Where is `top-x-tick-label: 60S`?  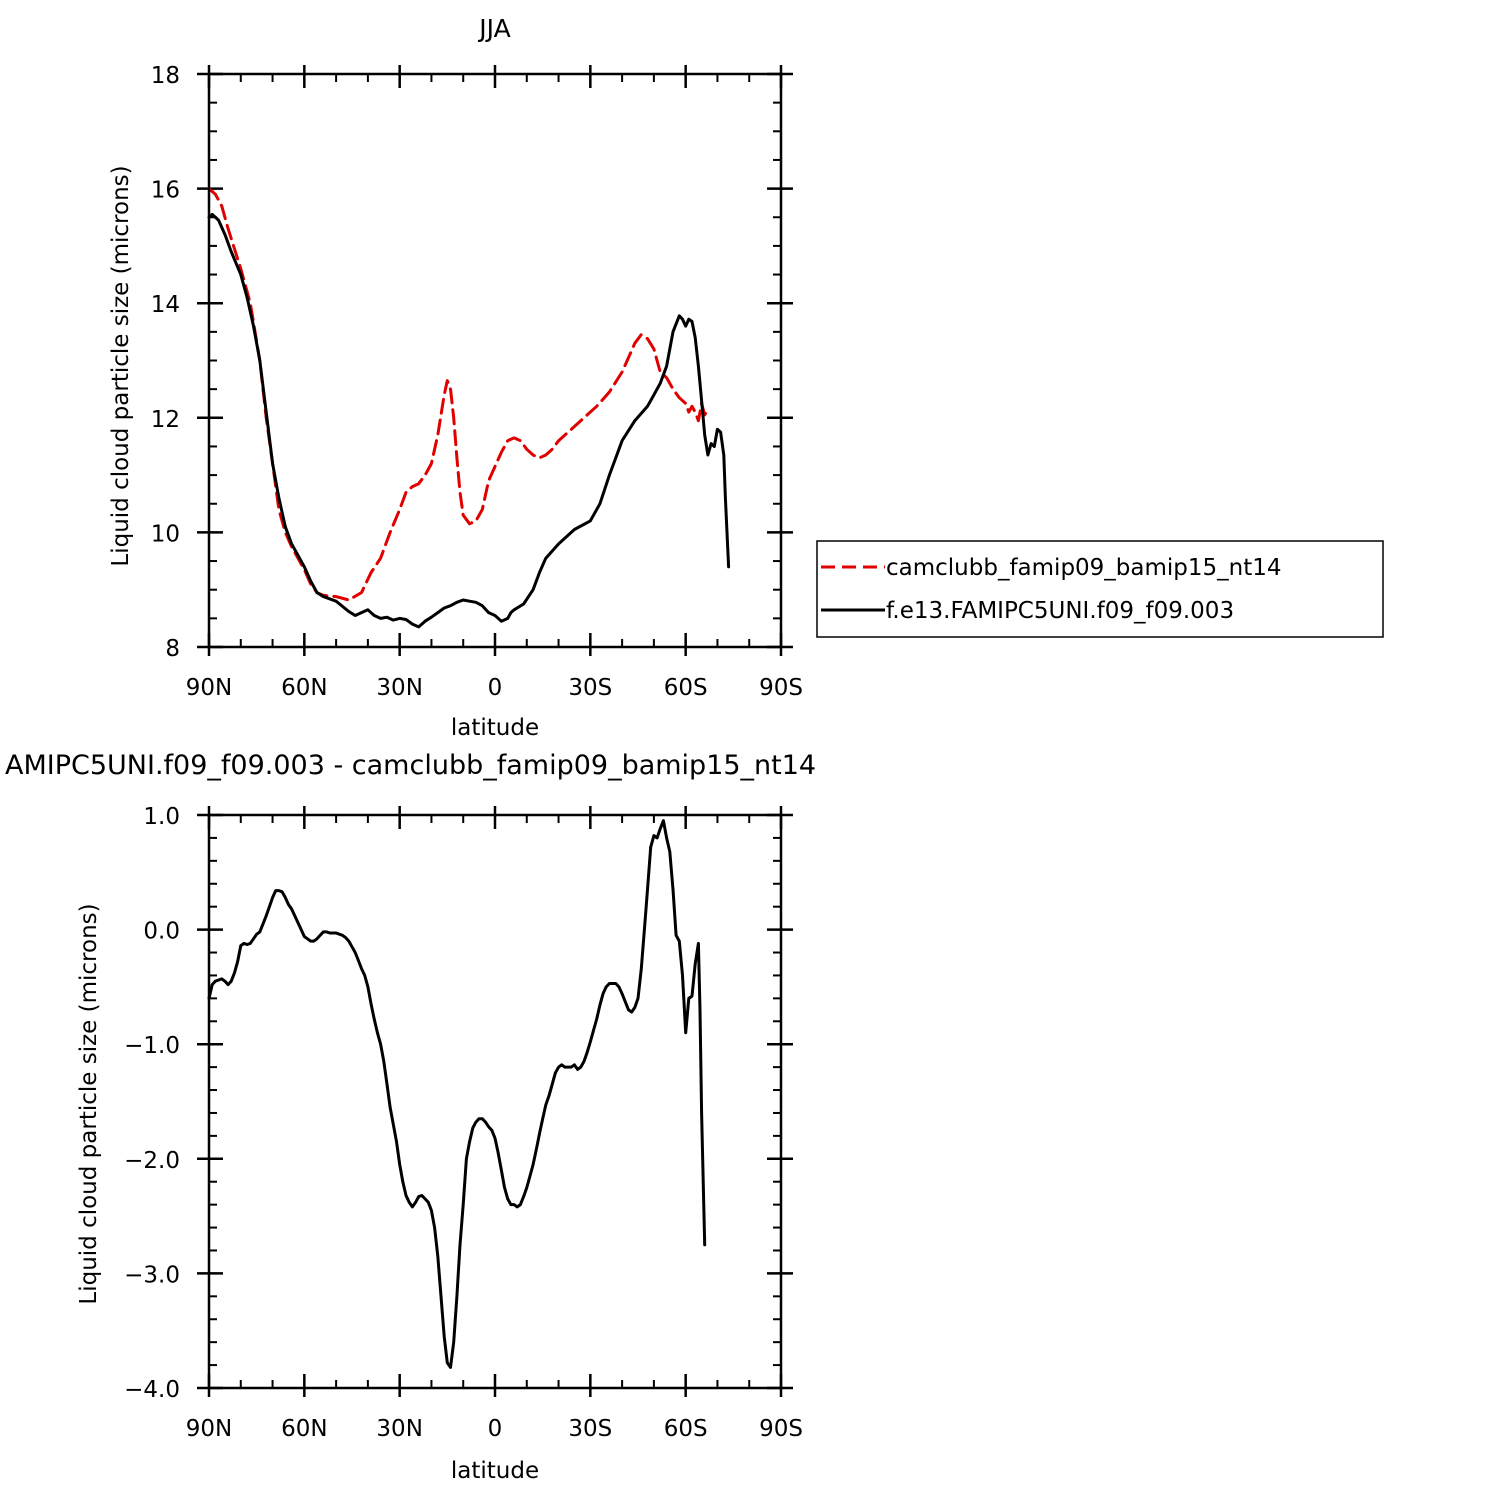 top-x-tick-label: 60S is located at coordinates (686, 688).